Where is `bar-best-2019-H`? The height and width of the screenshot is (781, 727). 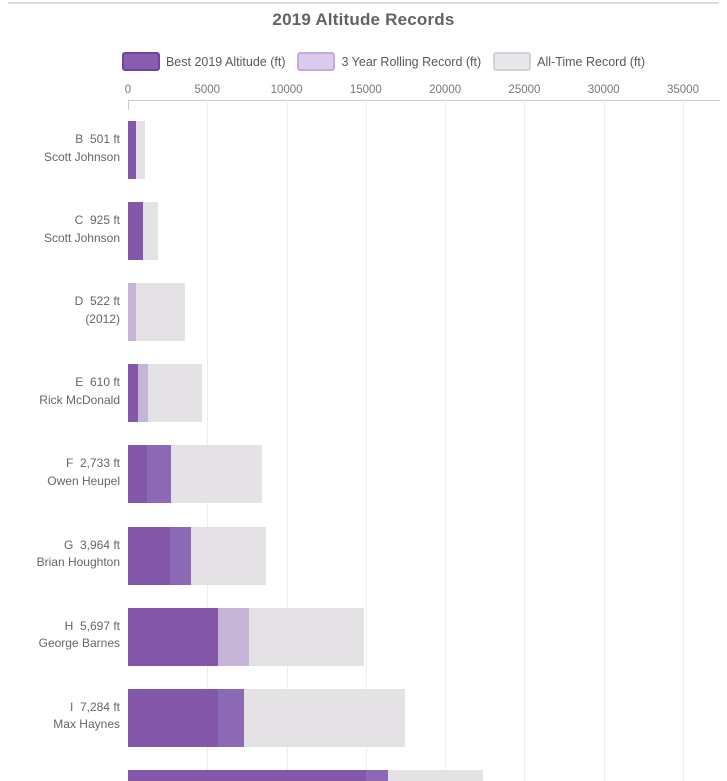
bar-best-2019-H is located at coordinates (173, 636).